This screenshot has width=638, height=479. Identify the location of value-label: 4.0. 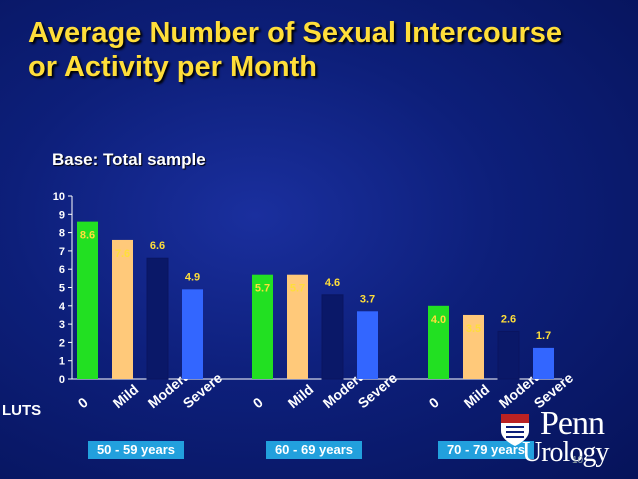
(438, 320).